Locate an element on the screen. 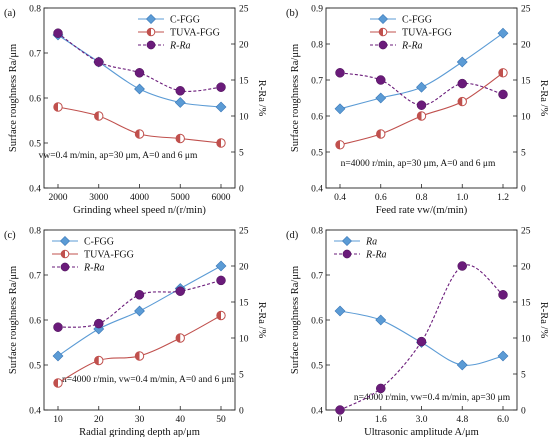 Image resolution: width=550 pixels, height=437 pixels. x-tick-label: 2000 is located at coordinates (58, 198).